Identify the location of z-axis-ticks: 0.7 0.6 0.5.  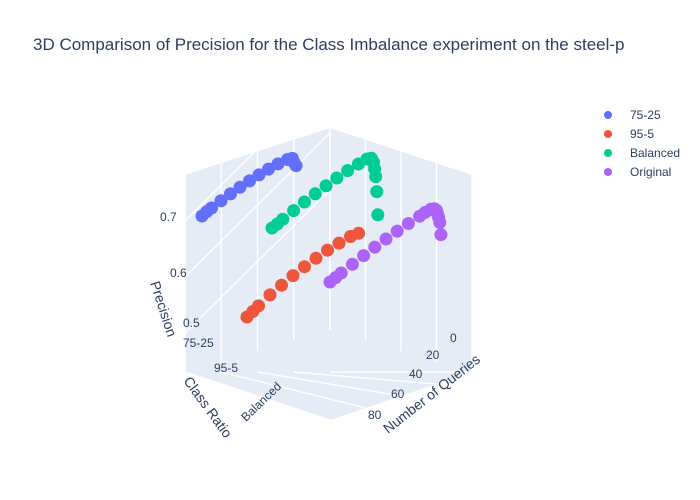
(180, 270).